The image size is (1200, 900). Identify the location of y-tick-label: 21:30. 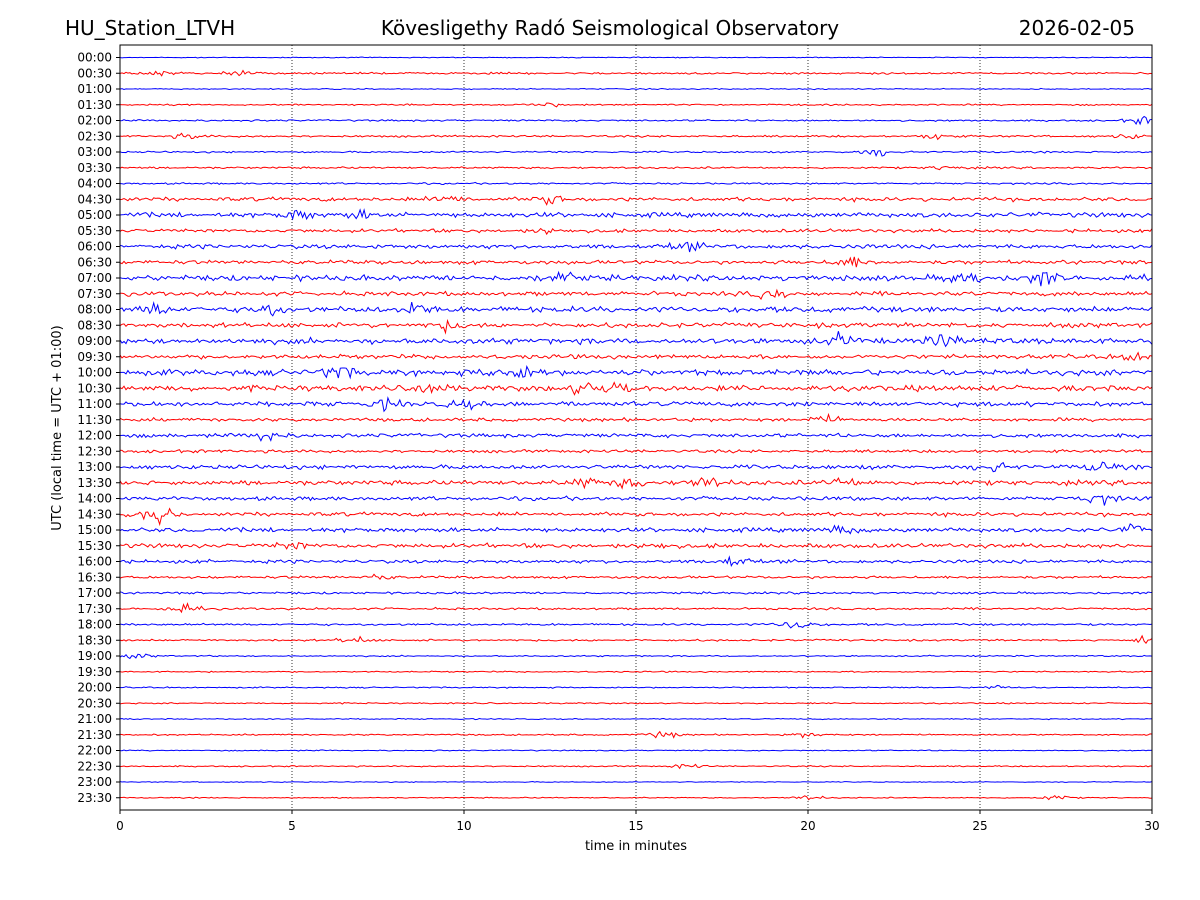
(94, 735).